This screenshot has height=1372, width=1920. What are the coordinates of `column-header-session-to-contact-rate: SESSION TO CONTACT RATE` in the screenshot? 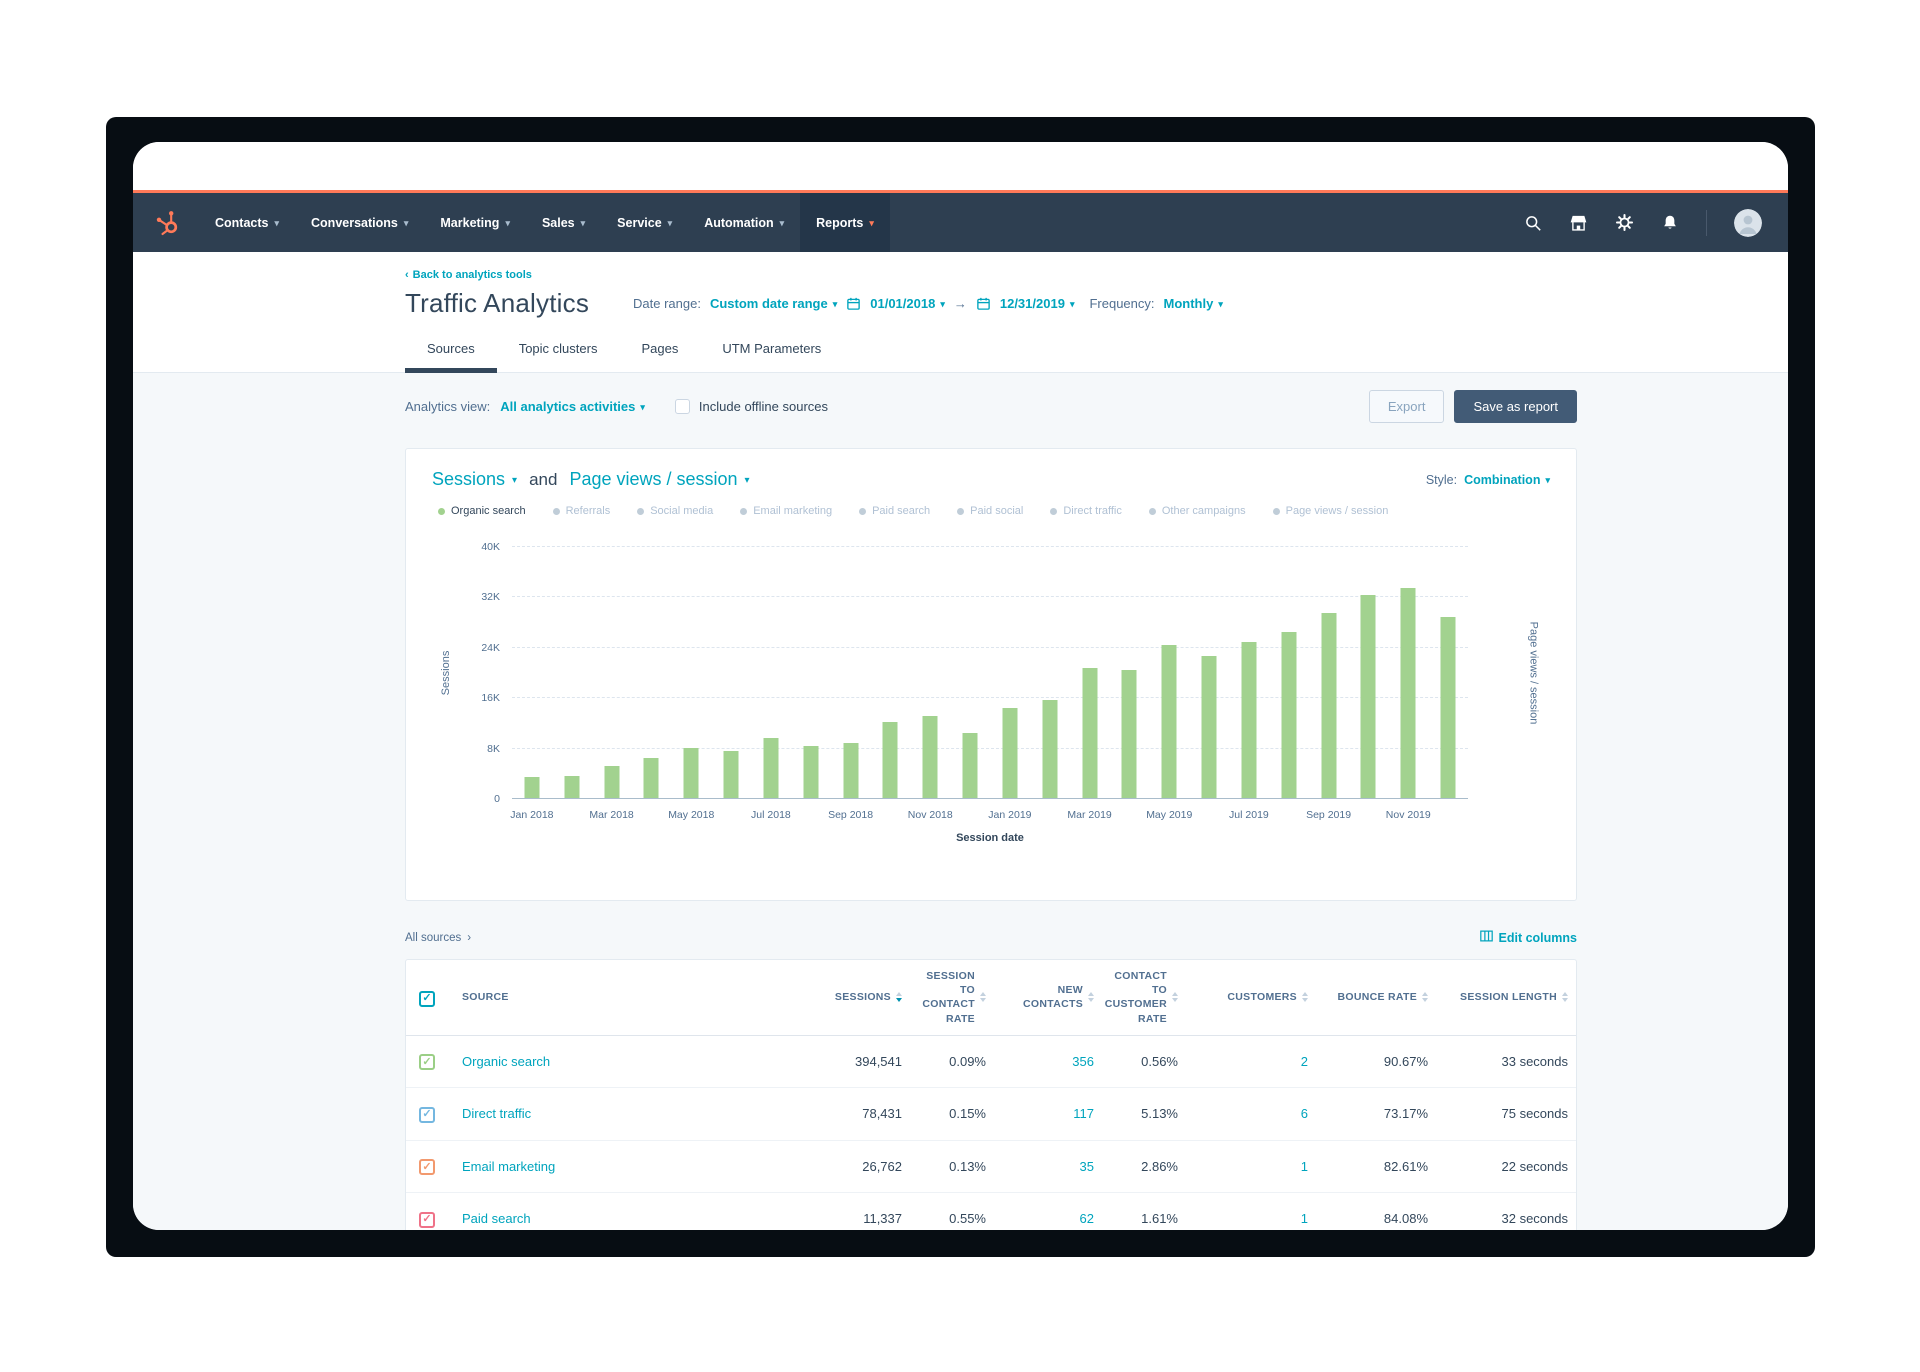 It's located at (952, 998).